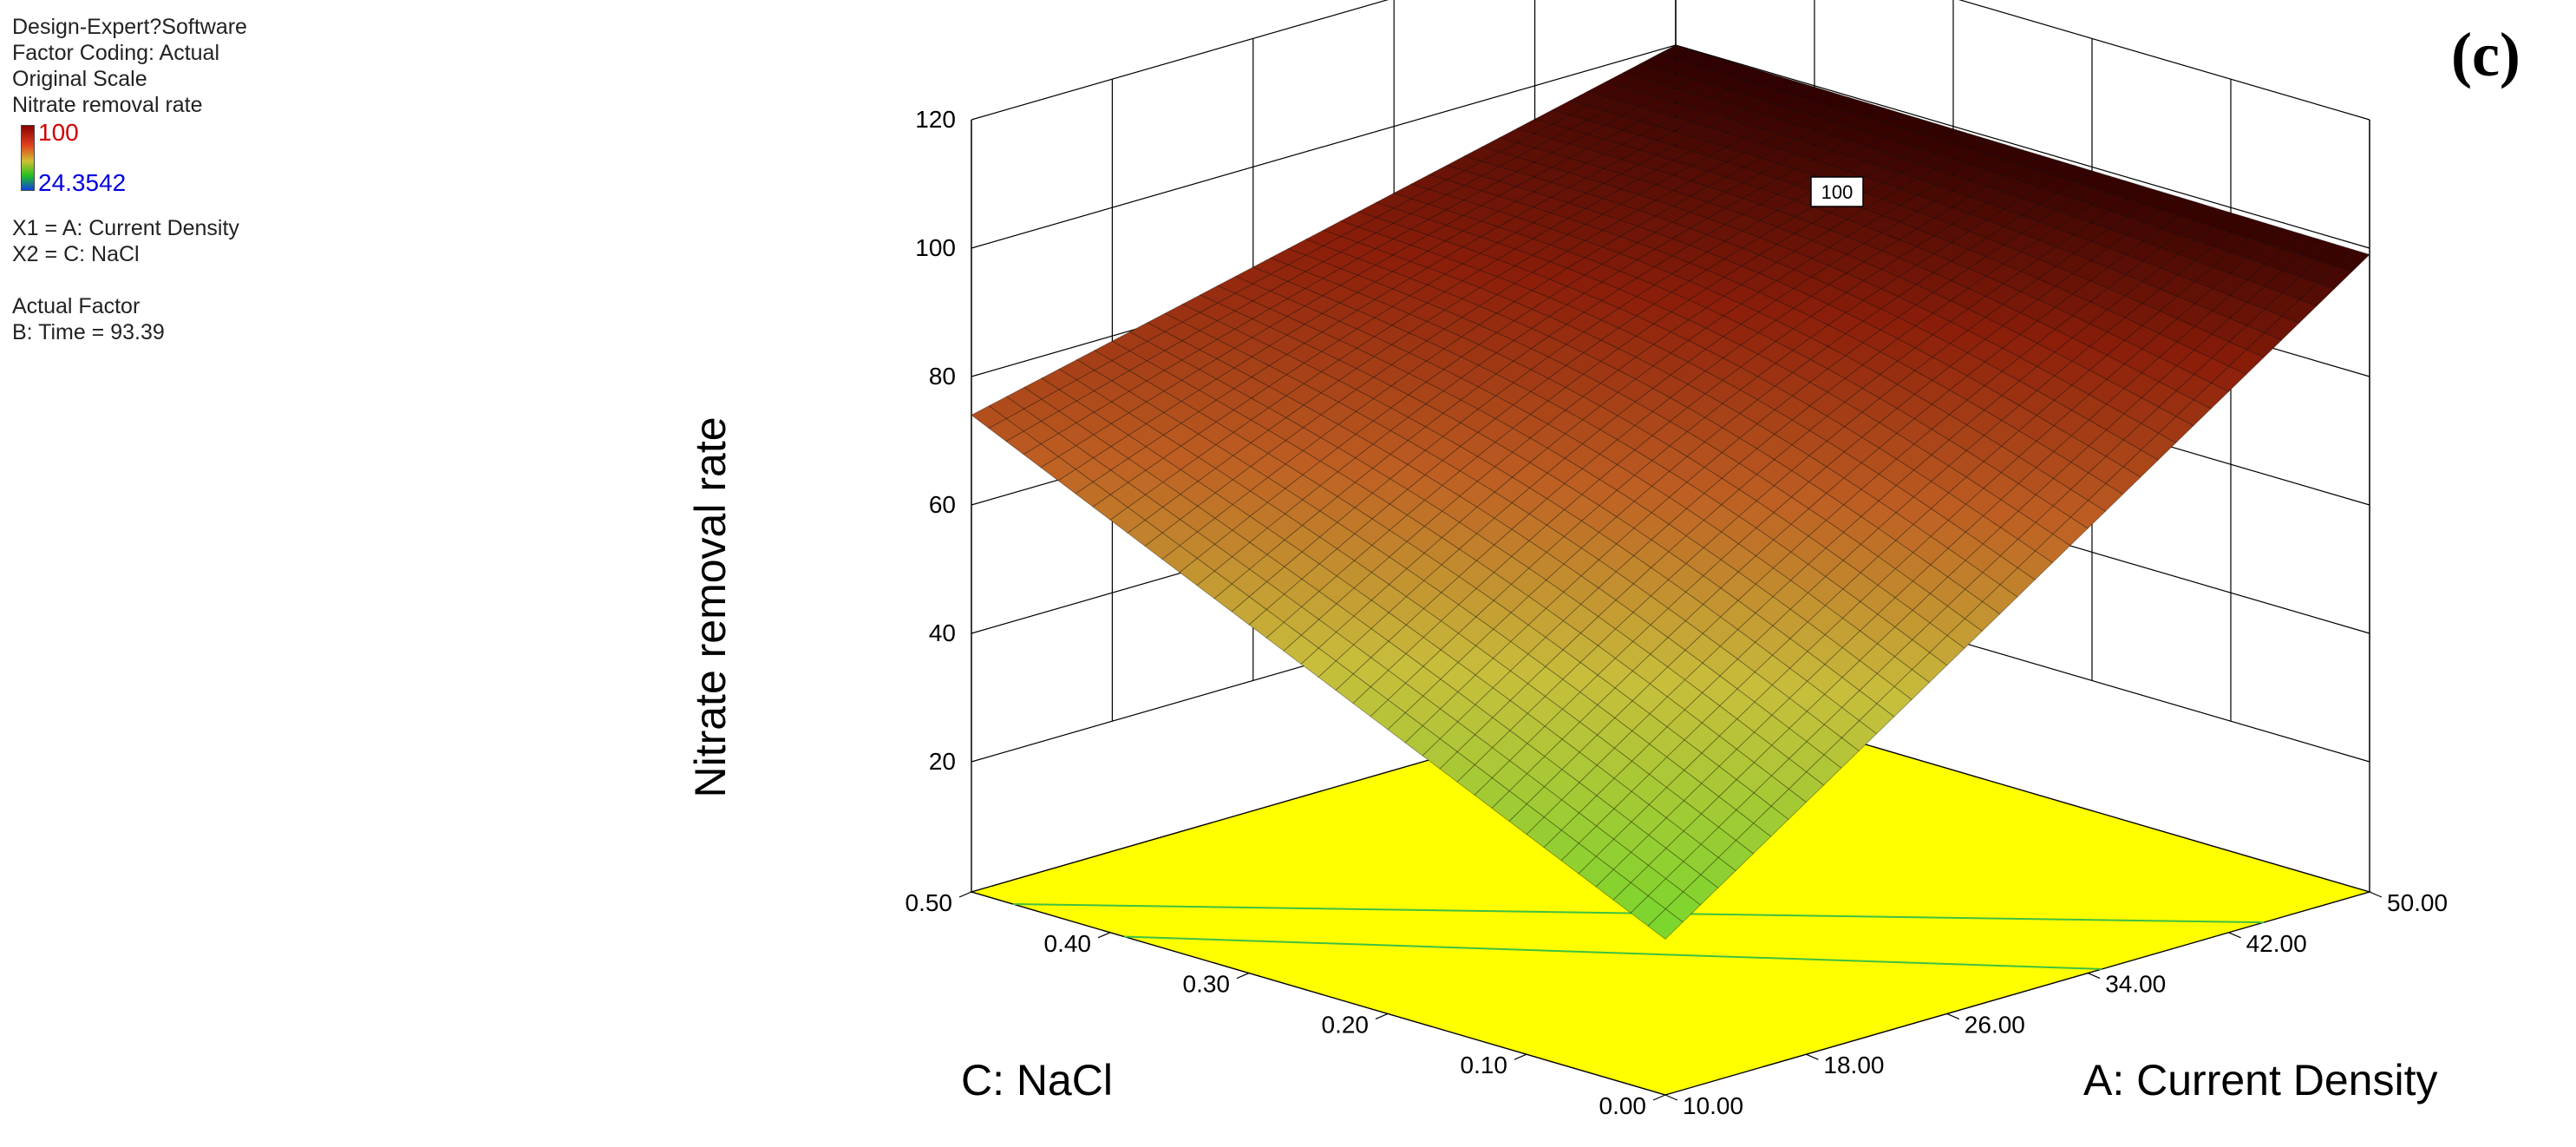 The height and width of the screenshot is (1147, 2576). What do you see at coordinates (28, 158) in the screenshot?
I see `color-legend-bar` at bounding box center [28, 158].